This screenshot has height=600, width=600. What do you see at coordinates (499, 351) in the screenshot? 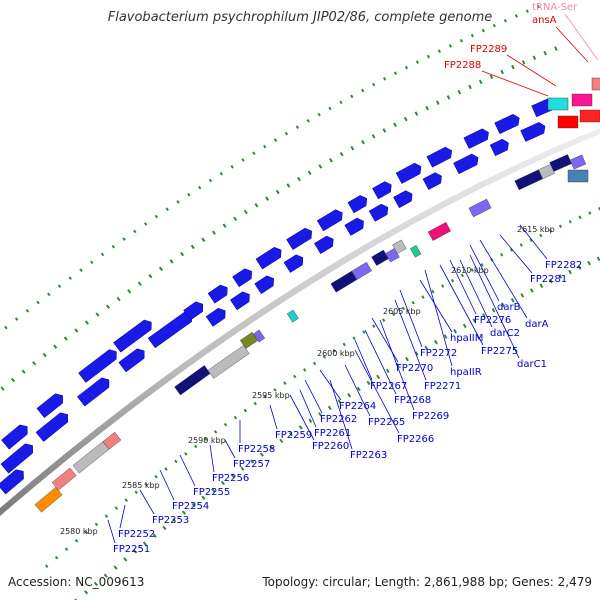
I see `gene-label: FP2275` at bounding box center [499, 351].